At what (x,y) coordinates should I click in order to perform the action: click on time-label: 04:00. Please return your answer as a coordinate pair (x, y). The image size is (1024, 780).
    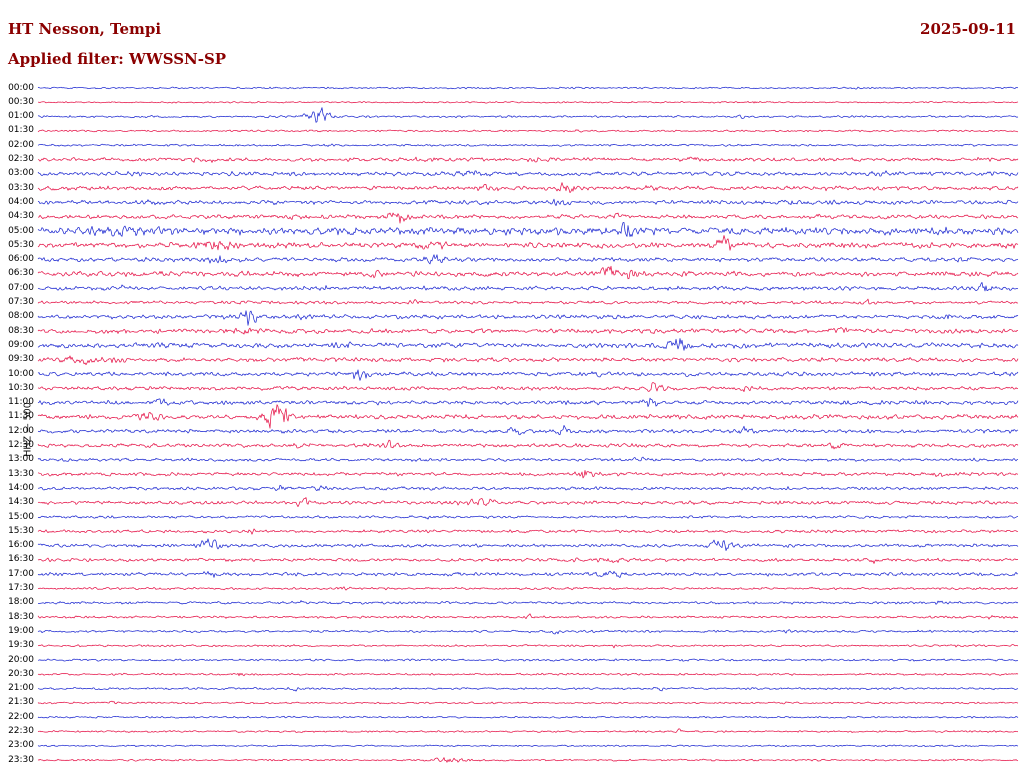
    Looking at the image, I should click on (21, 201).